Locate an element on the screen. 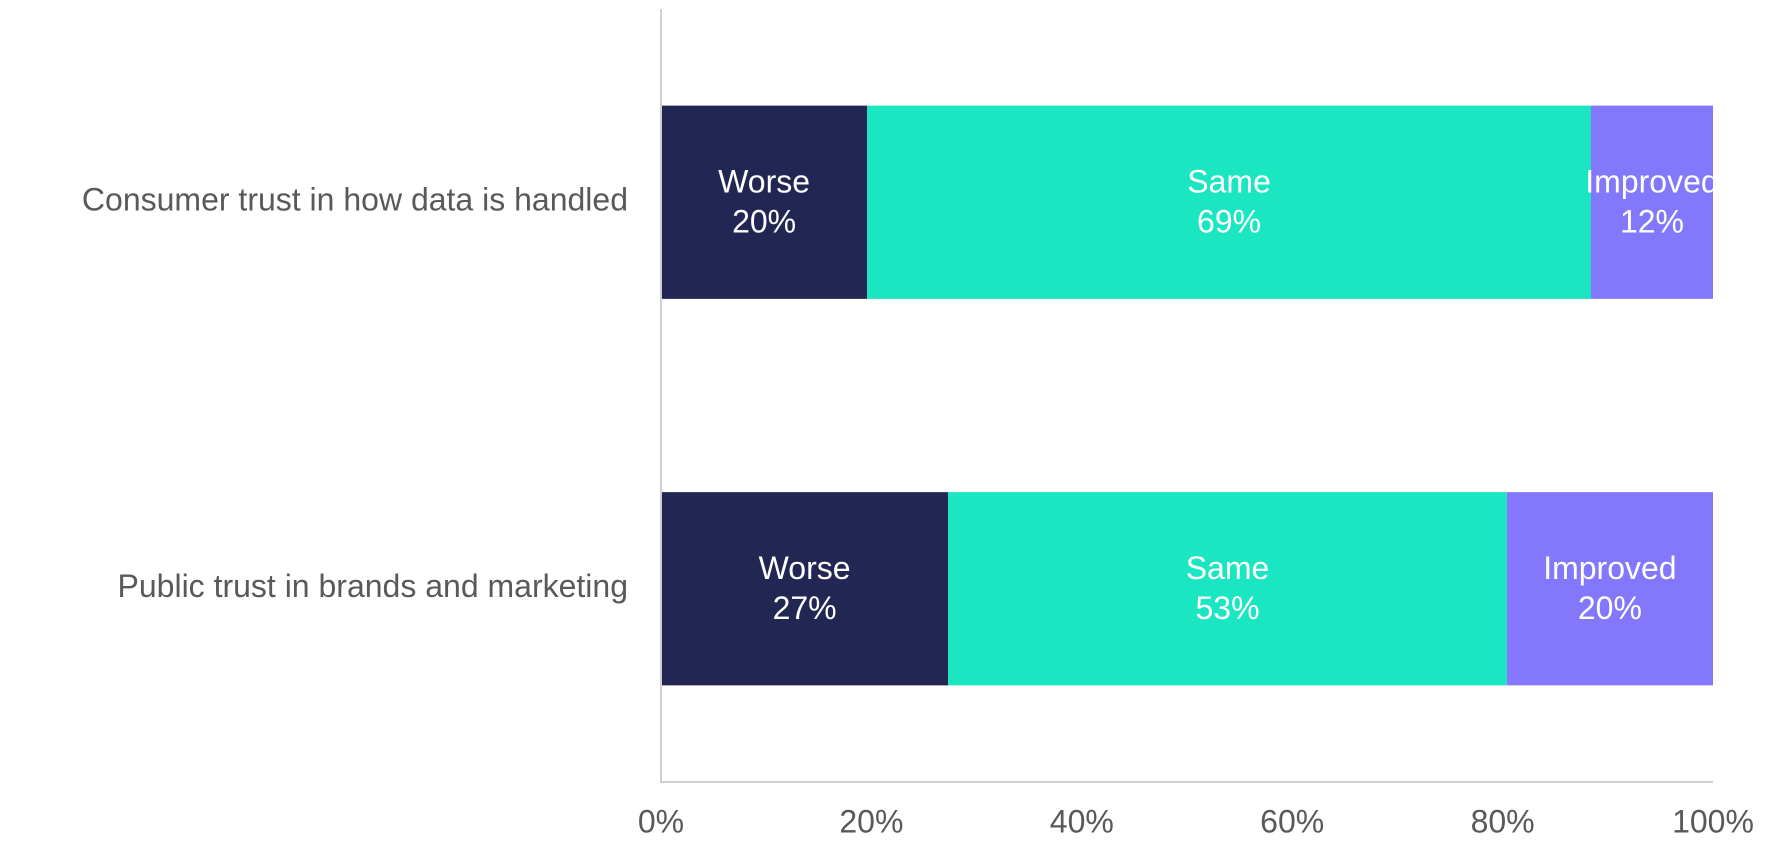  x-tick-label: 40% is located at coordinates (1082, 821).